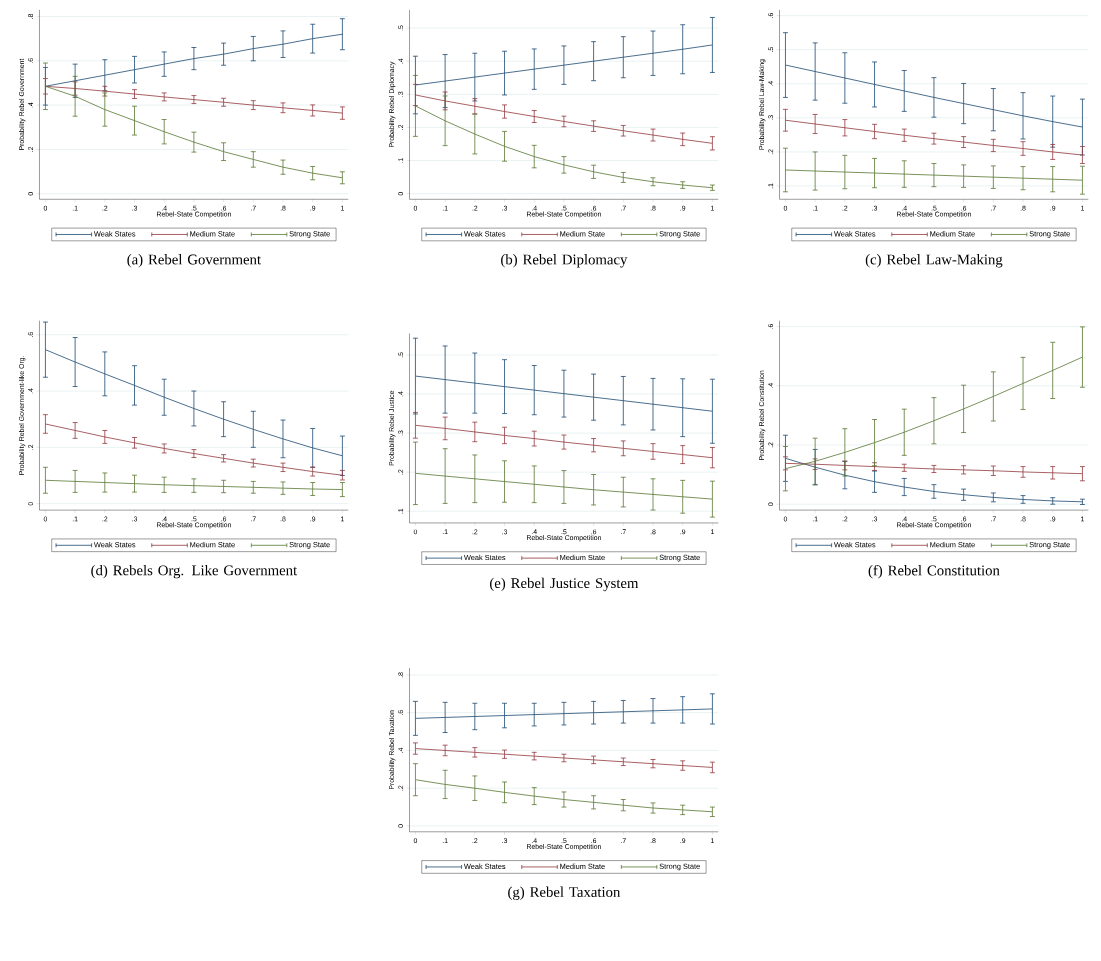 This screenshot has height=961, width=1101. I want to click on text: (f) Rebel Constitution, so click(934, 571).